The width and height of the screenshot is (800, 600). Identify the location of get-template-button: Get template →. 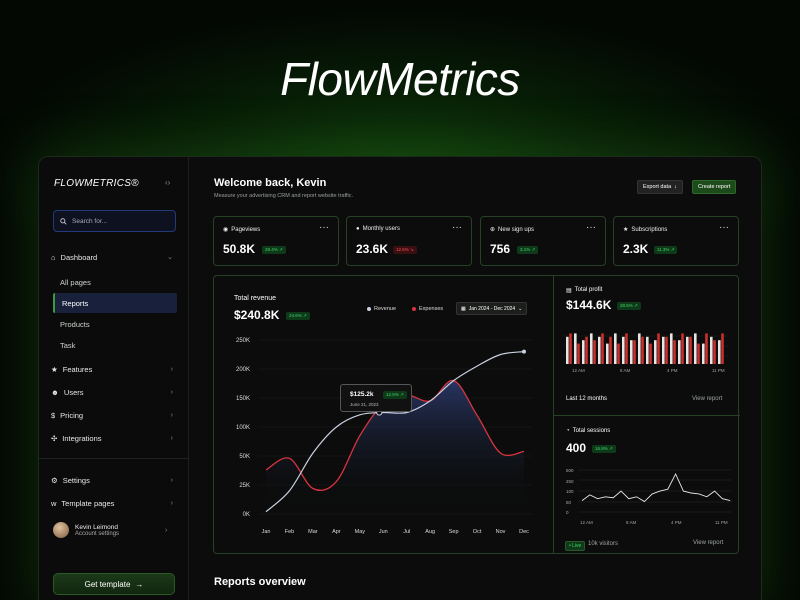
(114, 584).